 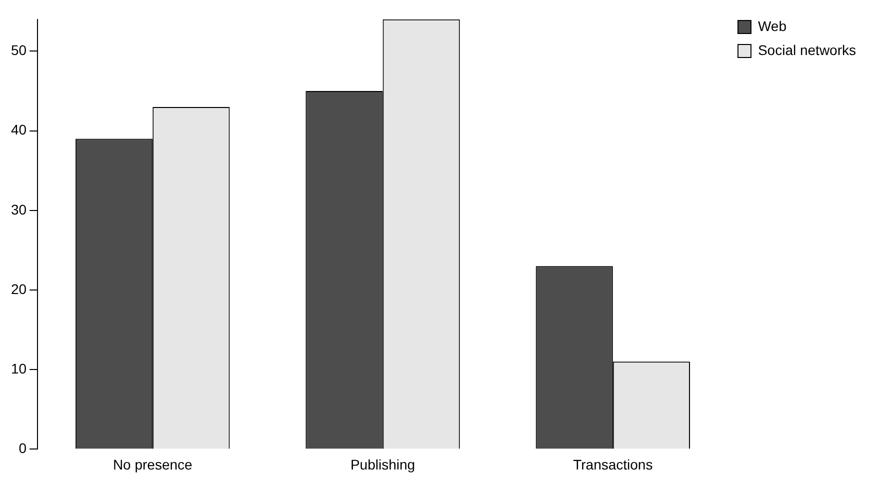 What do you see at coordinates (18, 288) in the screenshot?
I see `y-tick-label: 20` at bounding box center [18, 288].